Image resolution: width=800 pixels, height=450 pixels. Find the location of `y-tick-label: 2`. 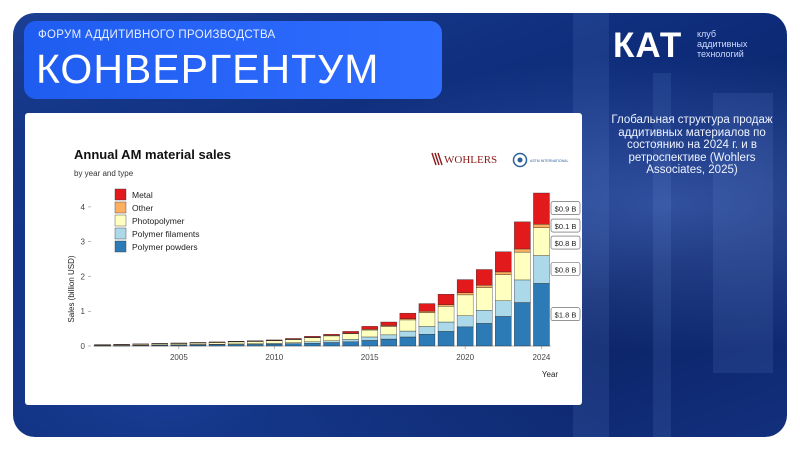

y-tick-label: 2 is located at coordinates (83, 276).